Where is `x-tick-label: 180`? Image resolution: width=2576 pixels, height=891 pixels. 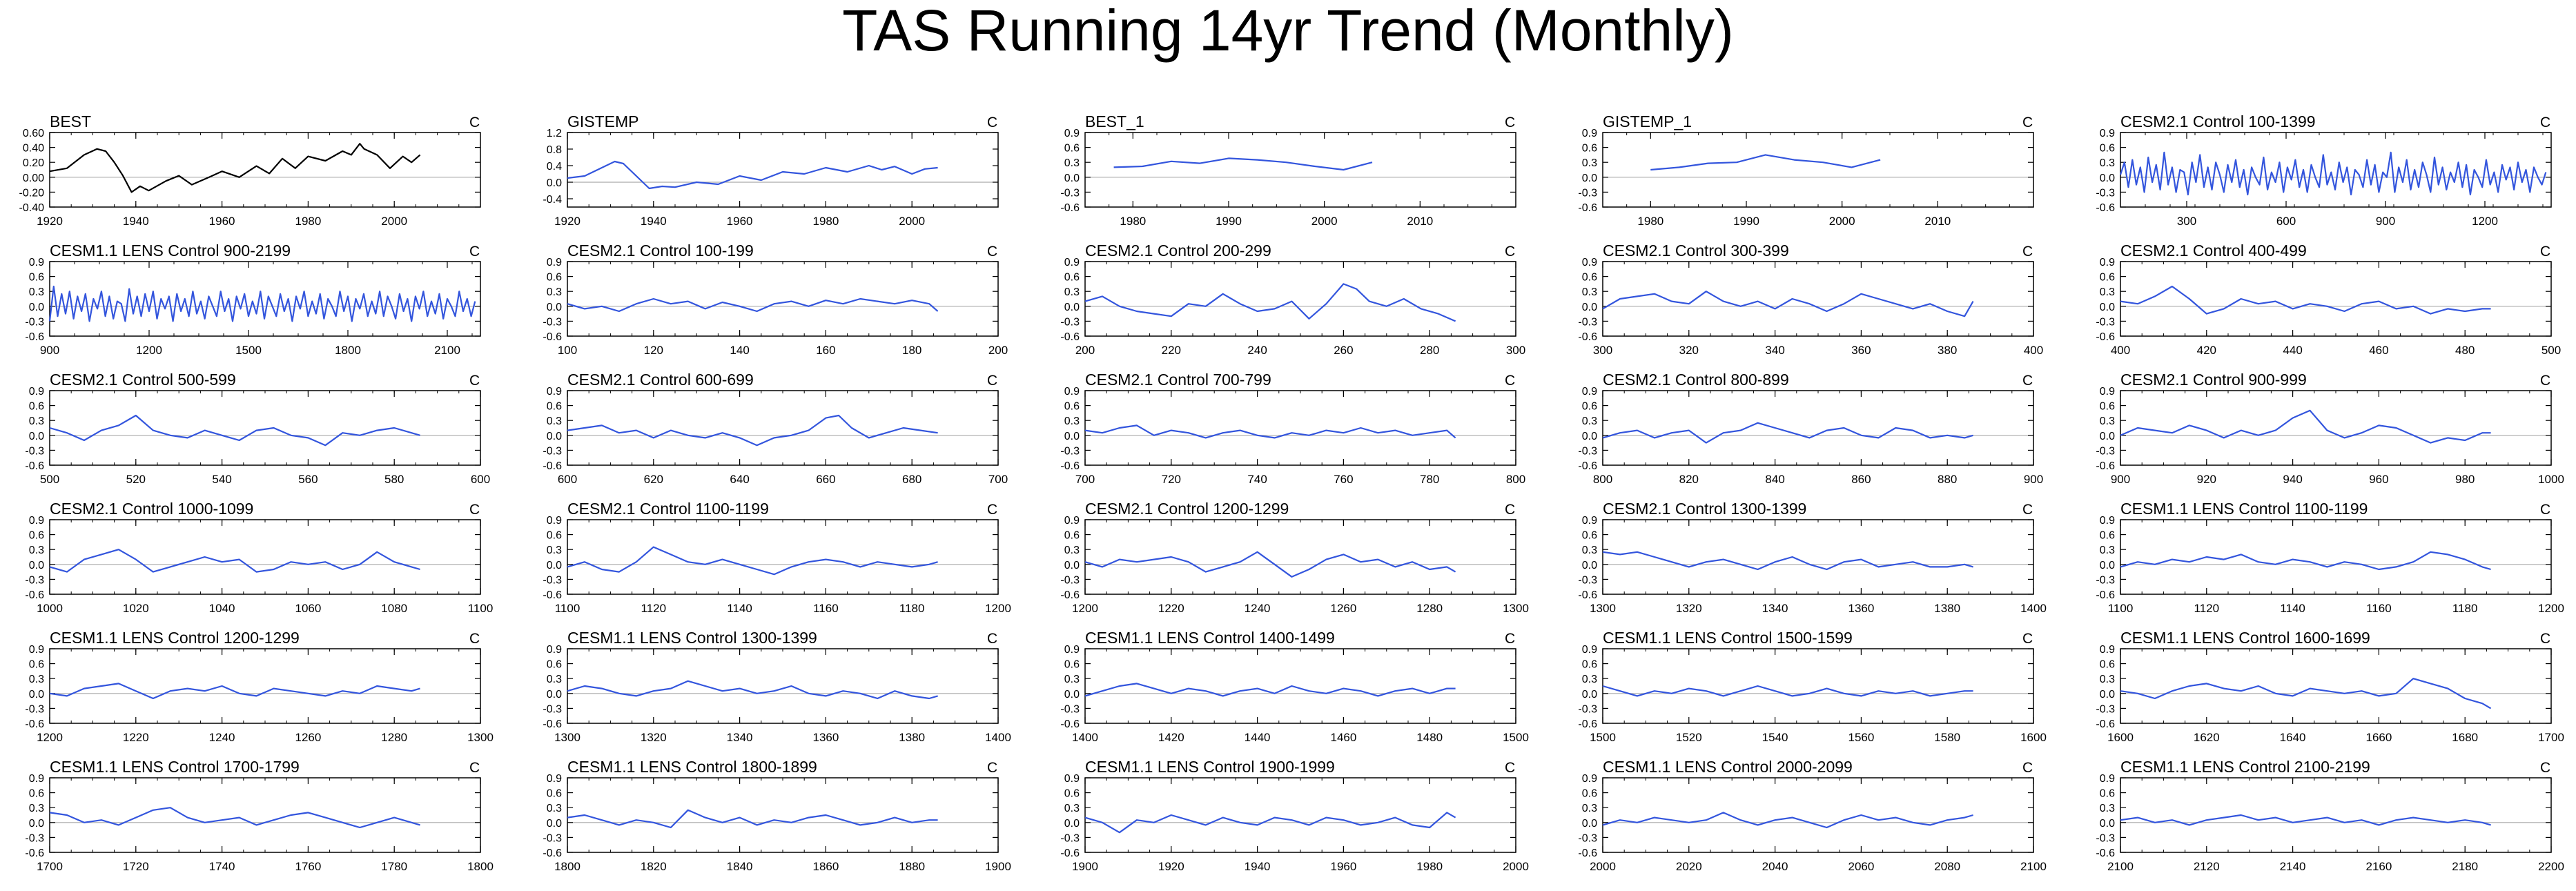 x-tick-label: 180 is located at coordinates (911, 350).